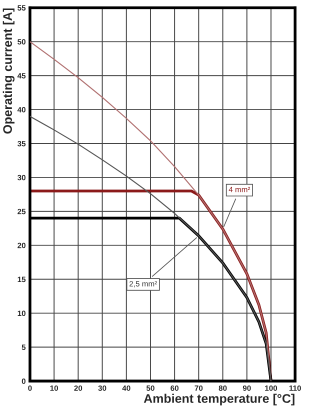 Image resolution: width=309 pixels, height=408 pixels. Describe the element at coordinates (8, 71) in the screenshot. I see `y-axis-title: Operating current [A]` at that location.